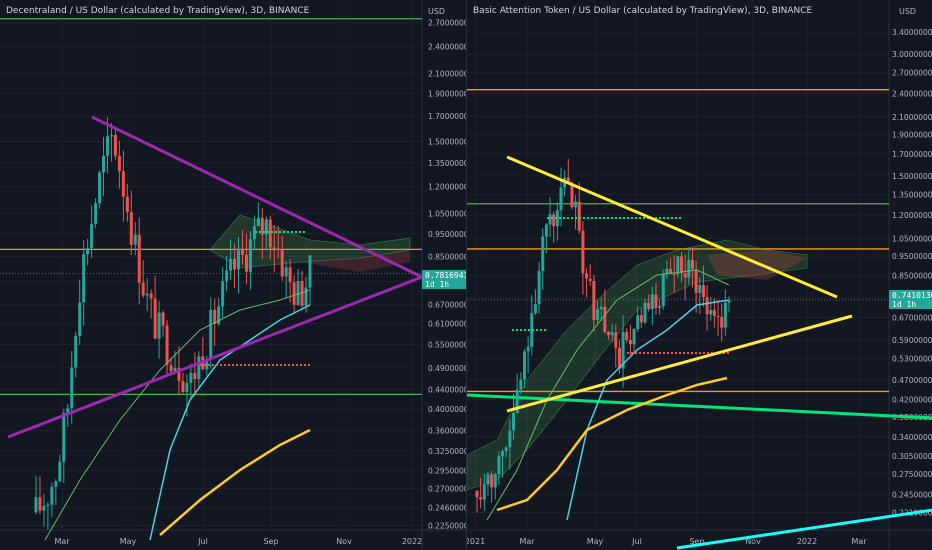 The width and height of the screenshot is (932, 550). What do you see at coordinates (447, 507) in the screenshot?
I see `price-tick-label: 0.24600000` at bounding box center [447, 507].